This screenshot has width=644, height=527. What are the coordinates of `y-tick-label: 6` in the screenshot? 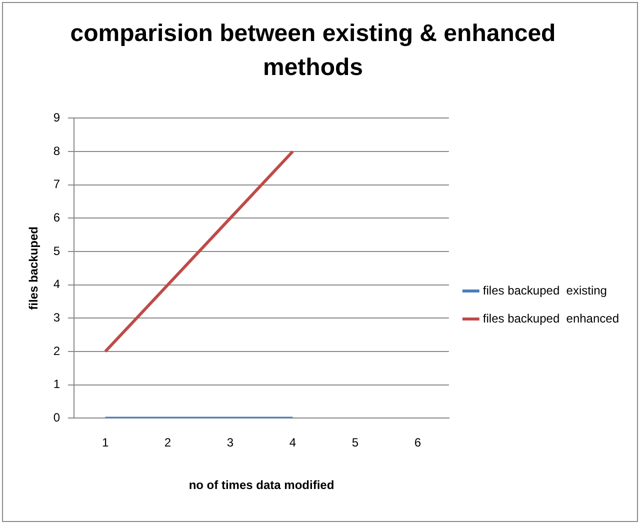 It's located at (56, 217).